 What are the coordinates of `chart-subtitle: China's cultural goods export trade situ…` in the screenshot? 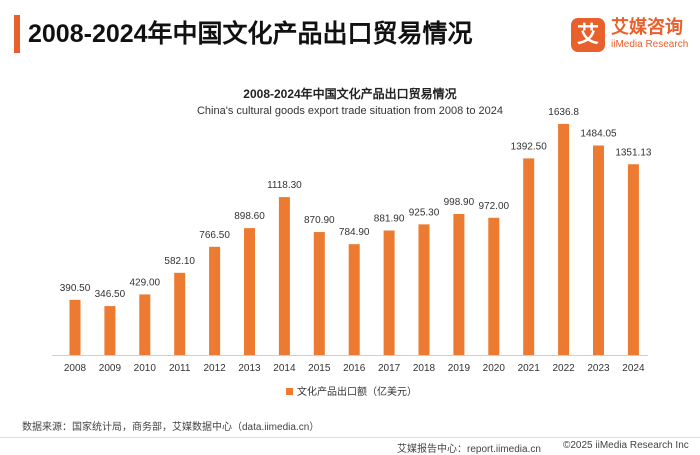 It's located at (349, 111).